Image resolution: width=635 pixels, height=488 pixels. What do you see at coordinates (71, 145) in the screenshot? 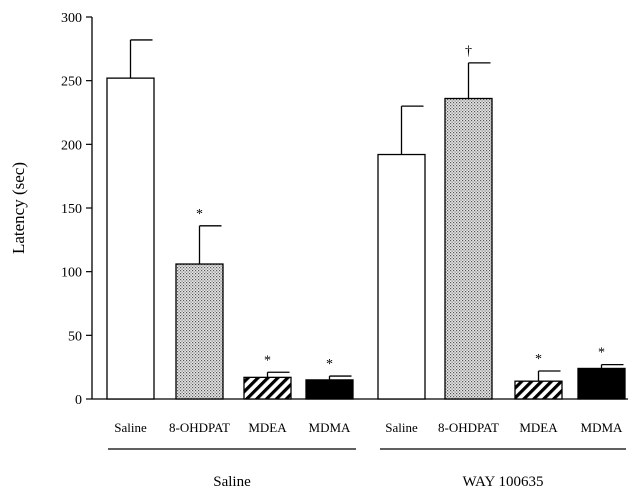
I see `y-tick-label: 200` at bounding box center [71, 145].